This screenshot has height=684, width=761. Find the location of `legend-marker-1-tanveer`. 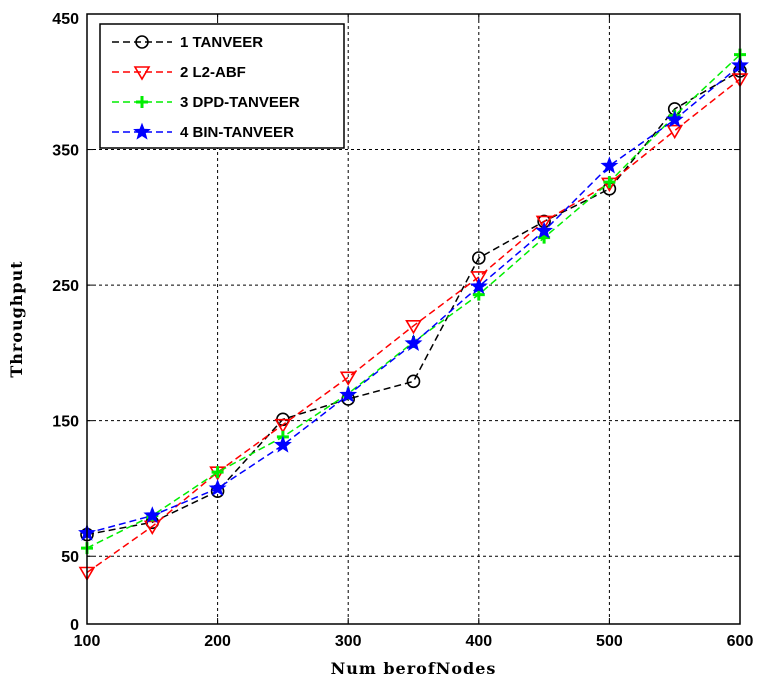

legend-marker-1-tanveer is located at coordinates (142, 42).